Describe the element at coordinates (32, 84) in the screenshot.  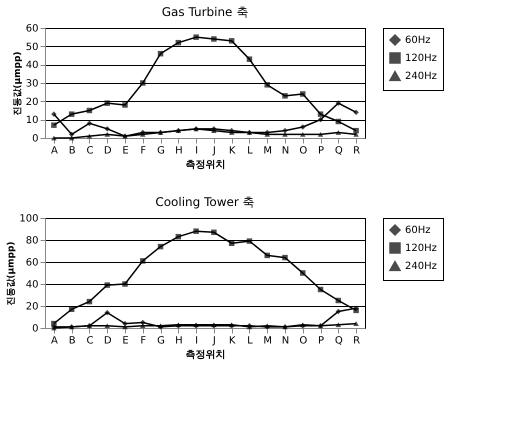
I see `y-tick-label: 30` at that location.